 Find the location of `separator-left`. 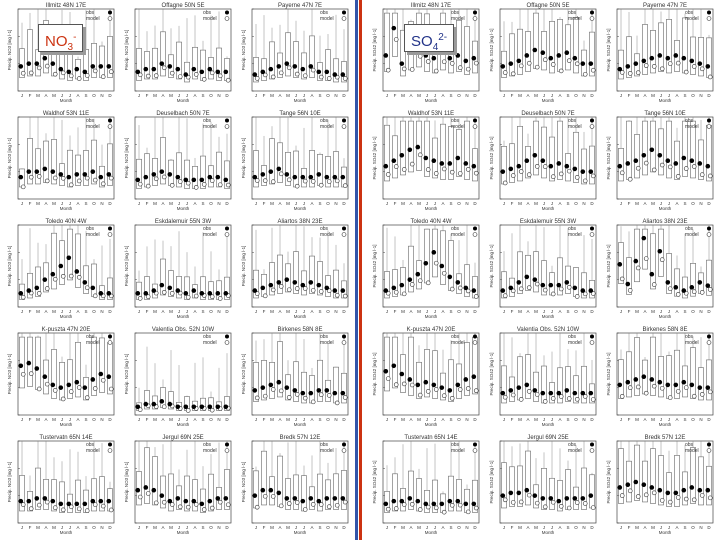

separator-left is located at coordinates (356, 270).